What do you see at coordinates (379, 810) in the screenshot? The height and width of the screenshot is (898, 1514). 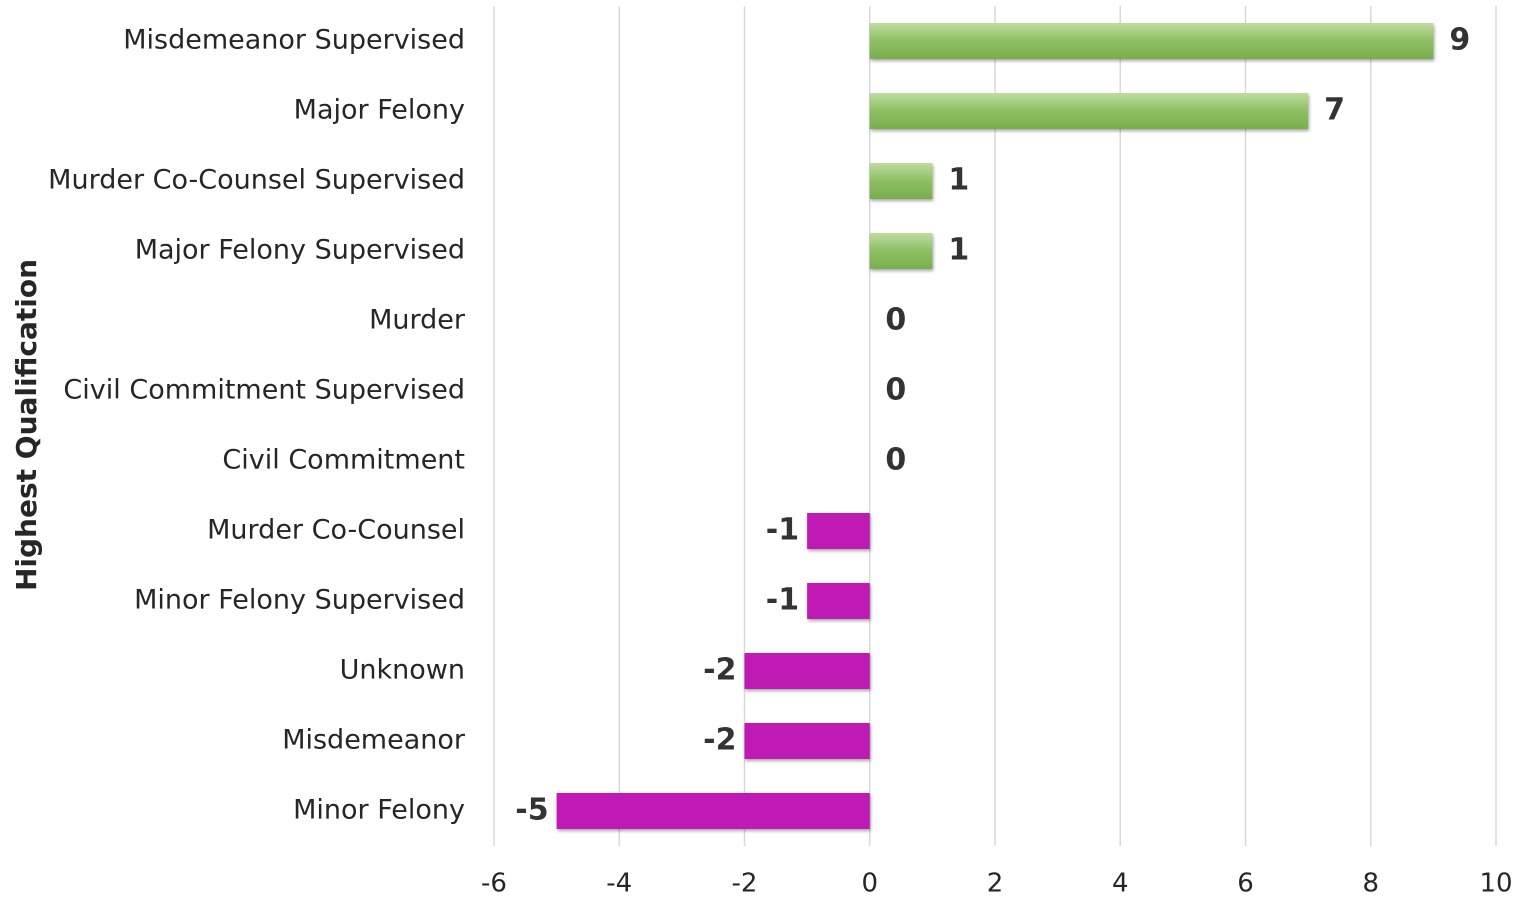 I see `y-tick-label: Minor Felony` at bounding box center [379, 810].